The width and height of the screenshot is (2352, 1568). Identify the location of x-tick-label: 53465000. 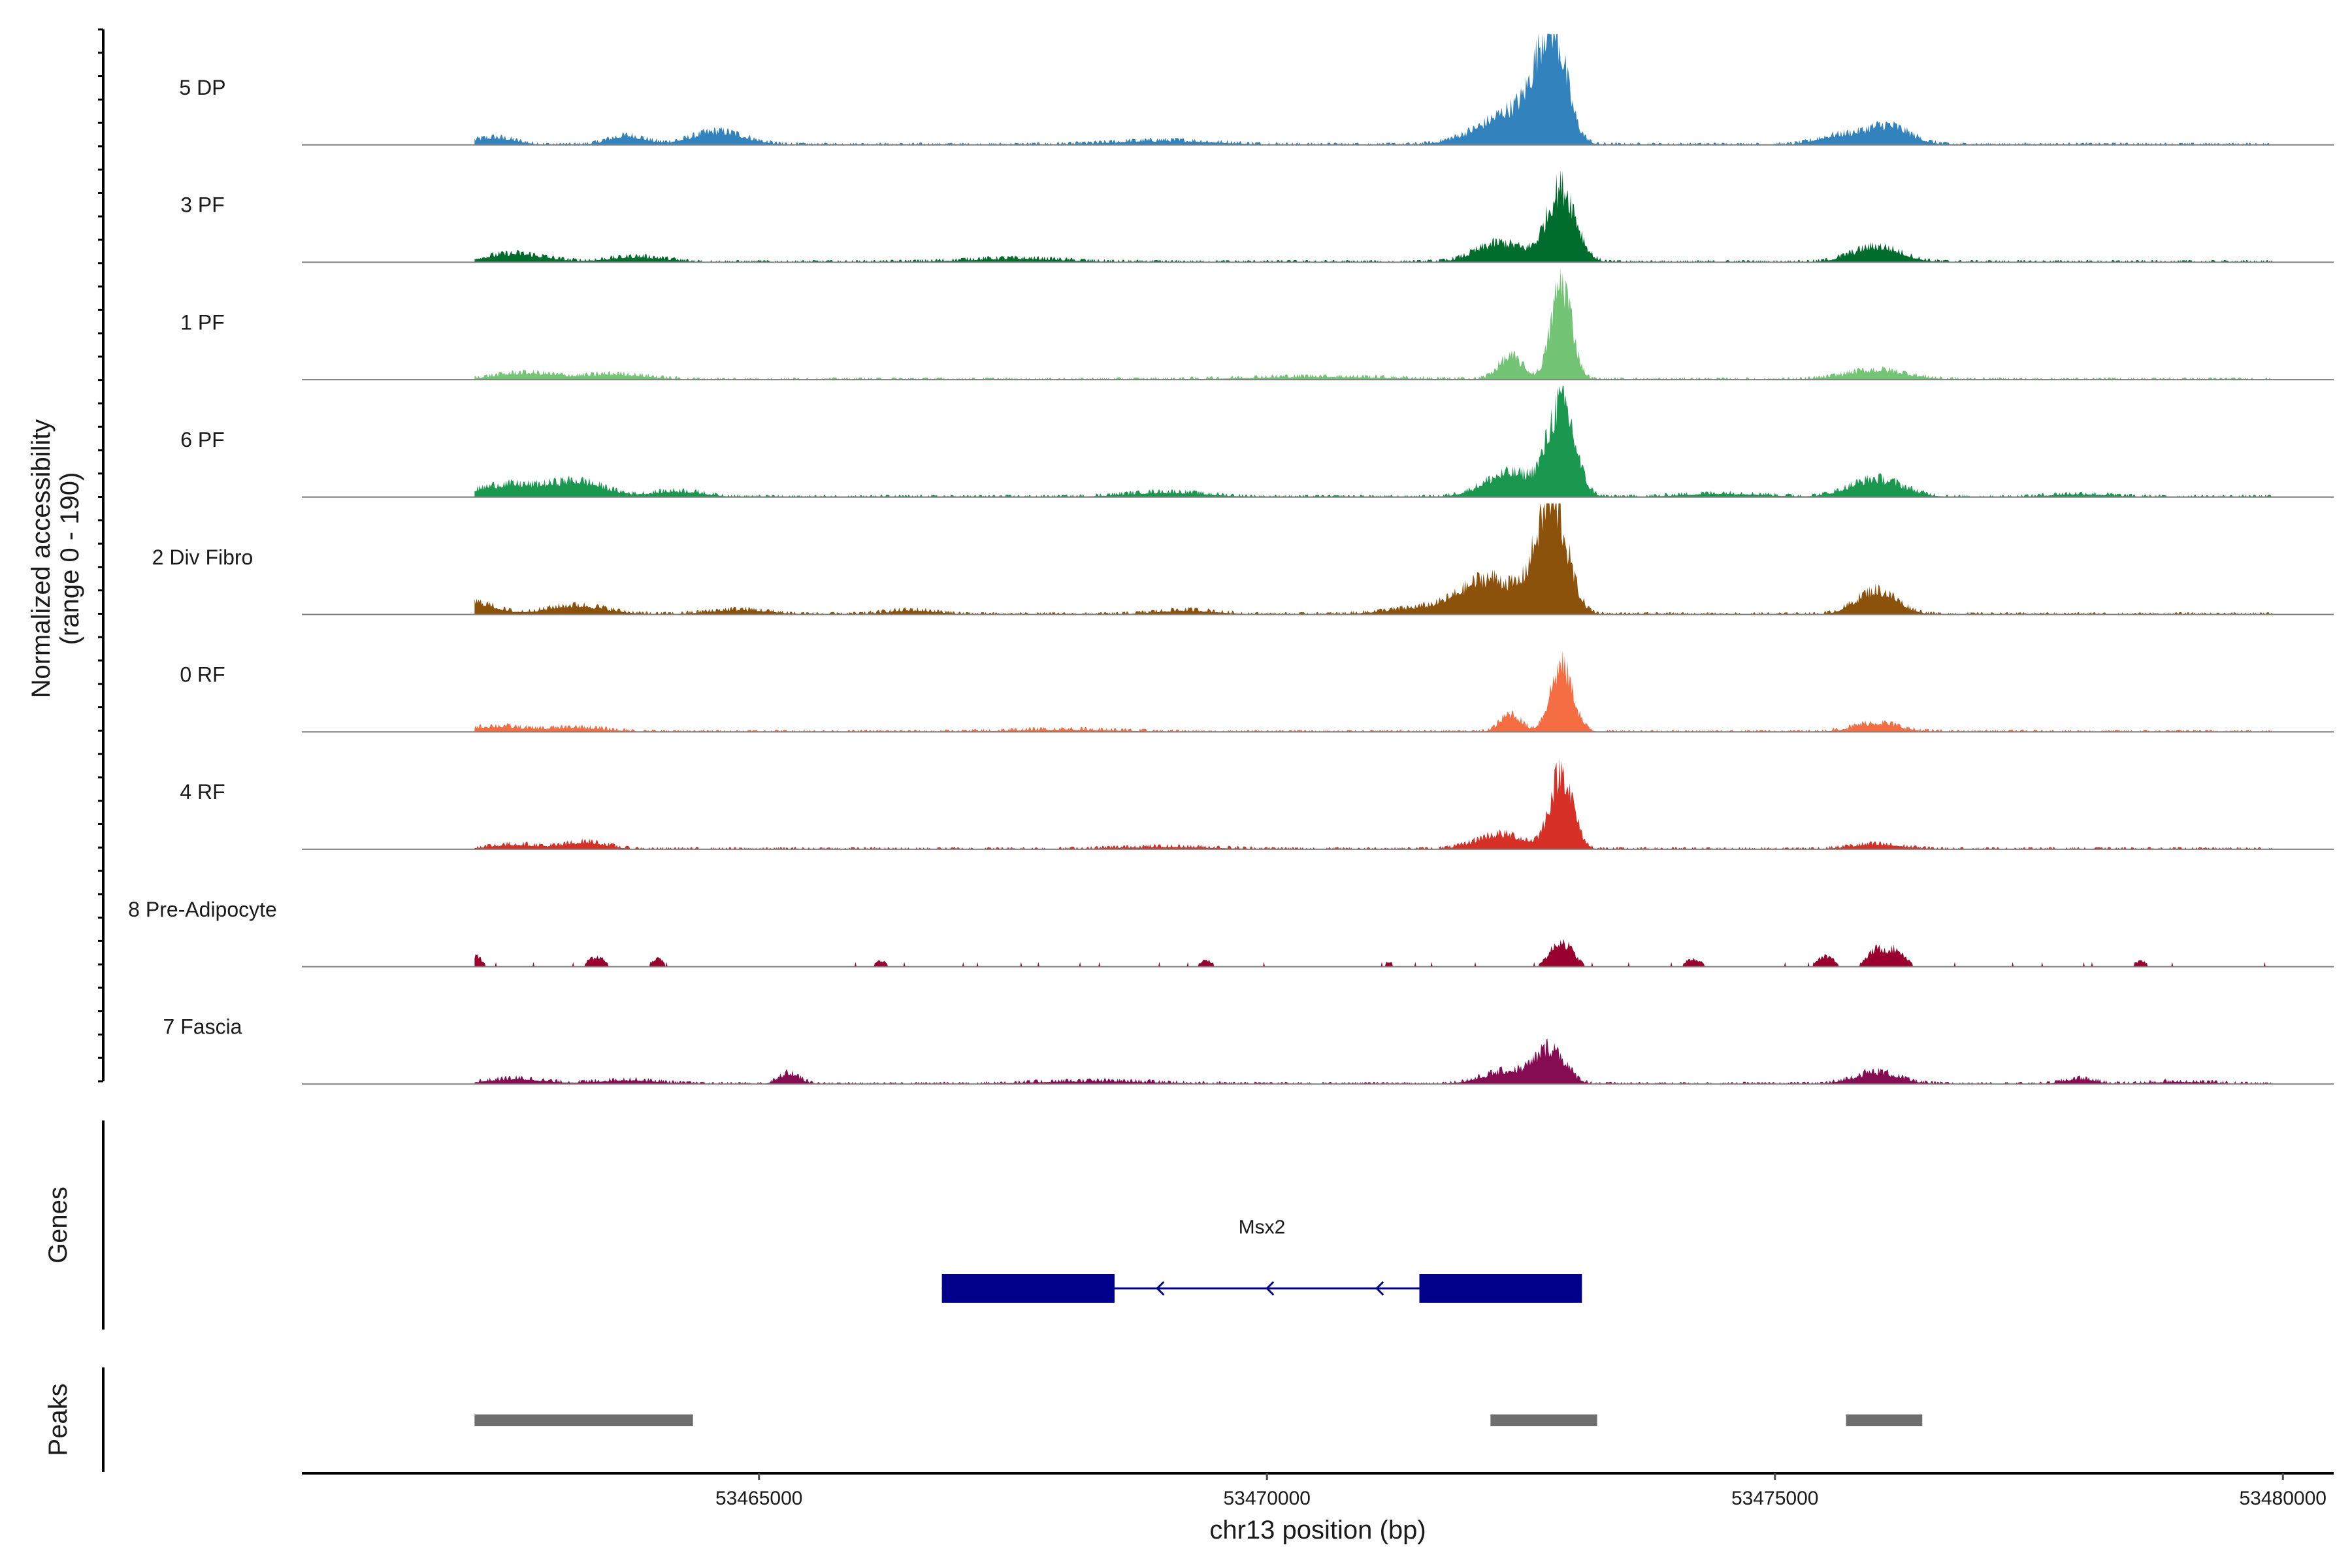
(758, 1498).